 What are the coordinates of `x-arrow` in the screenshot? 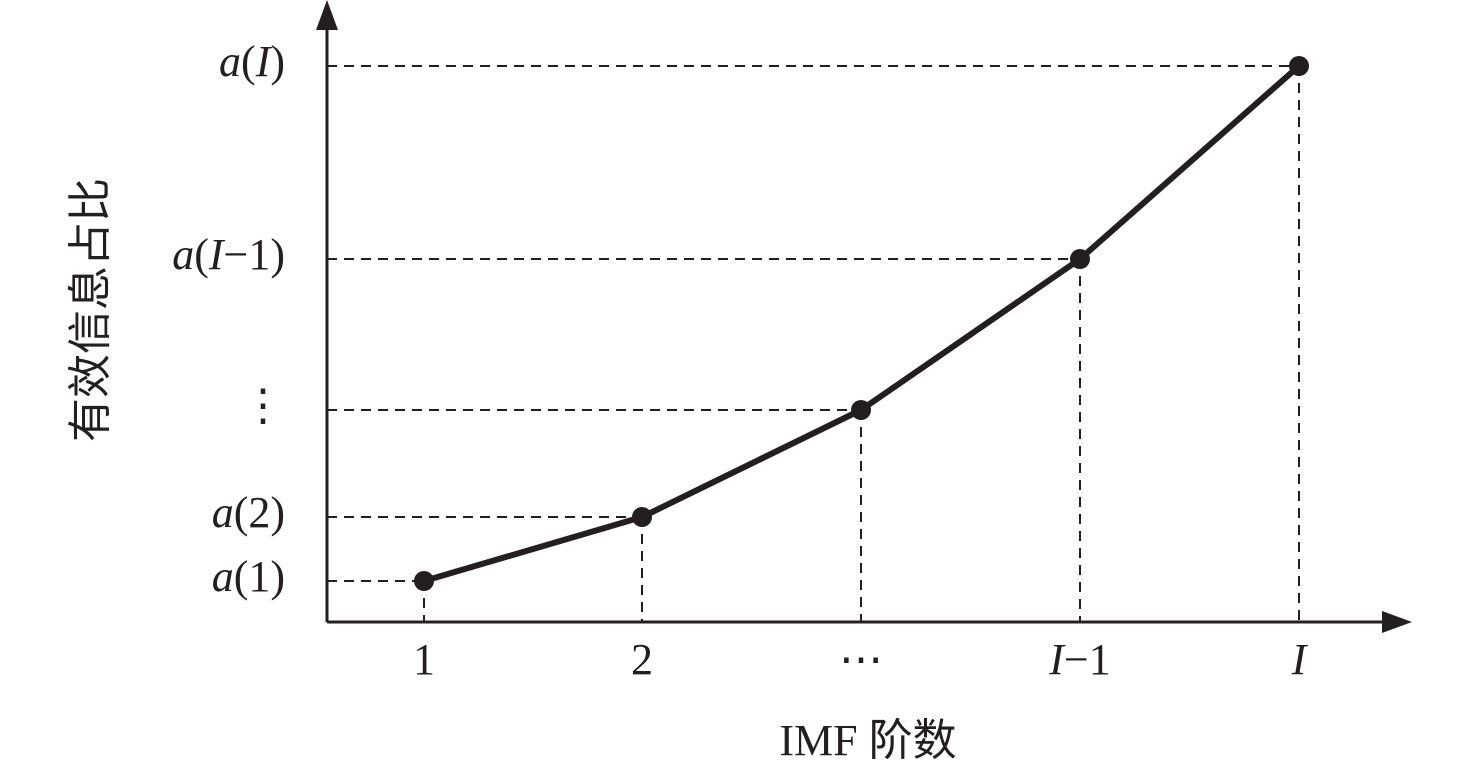 It's located at (1397, 622).